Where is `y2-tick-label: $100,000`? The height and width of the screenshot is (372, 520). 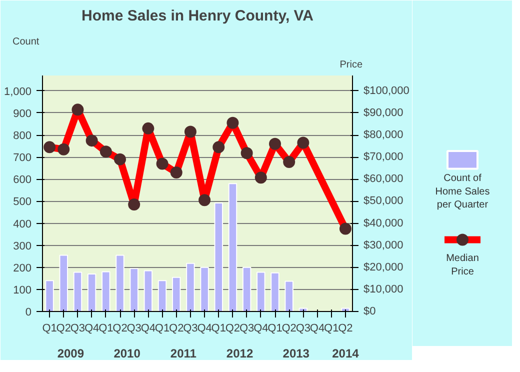 y2-tick-label: $100,000 is located at coordinates (387, 90).